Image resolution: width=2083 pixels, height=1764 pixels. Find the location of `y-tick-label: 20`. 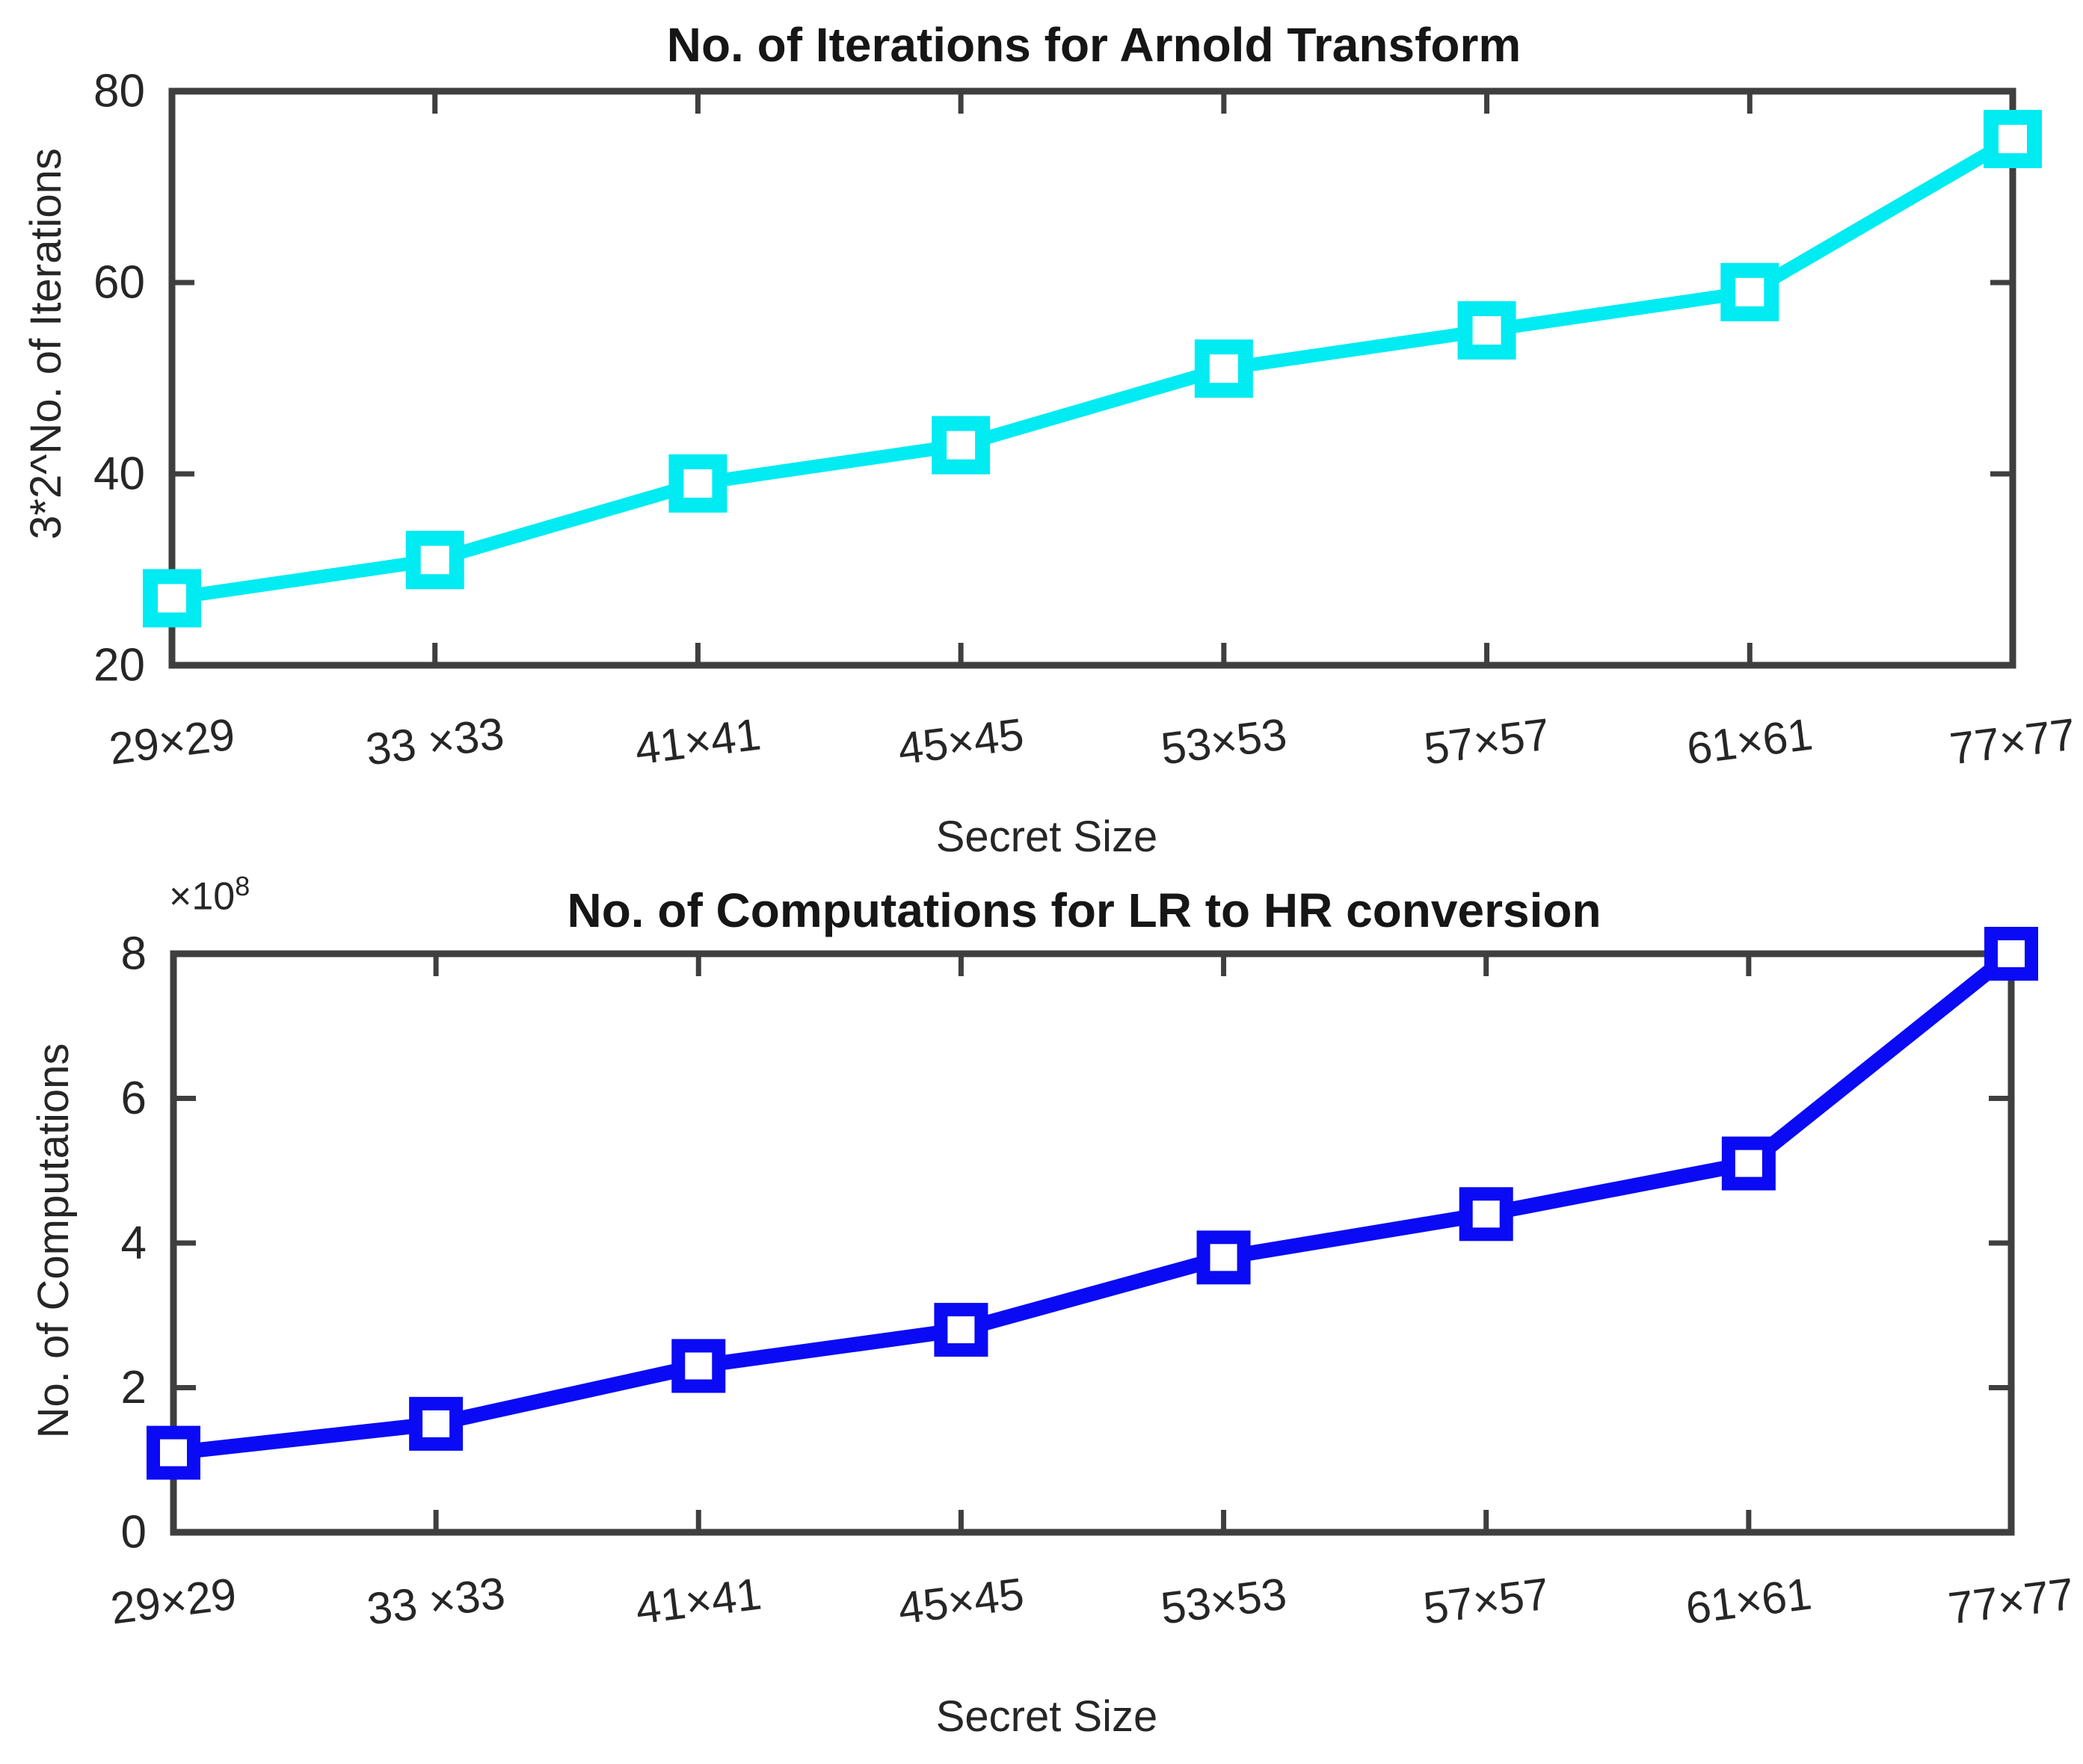

y-tick-label: 20 is located at coordinates (119, 665).